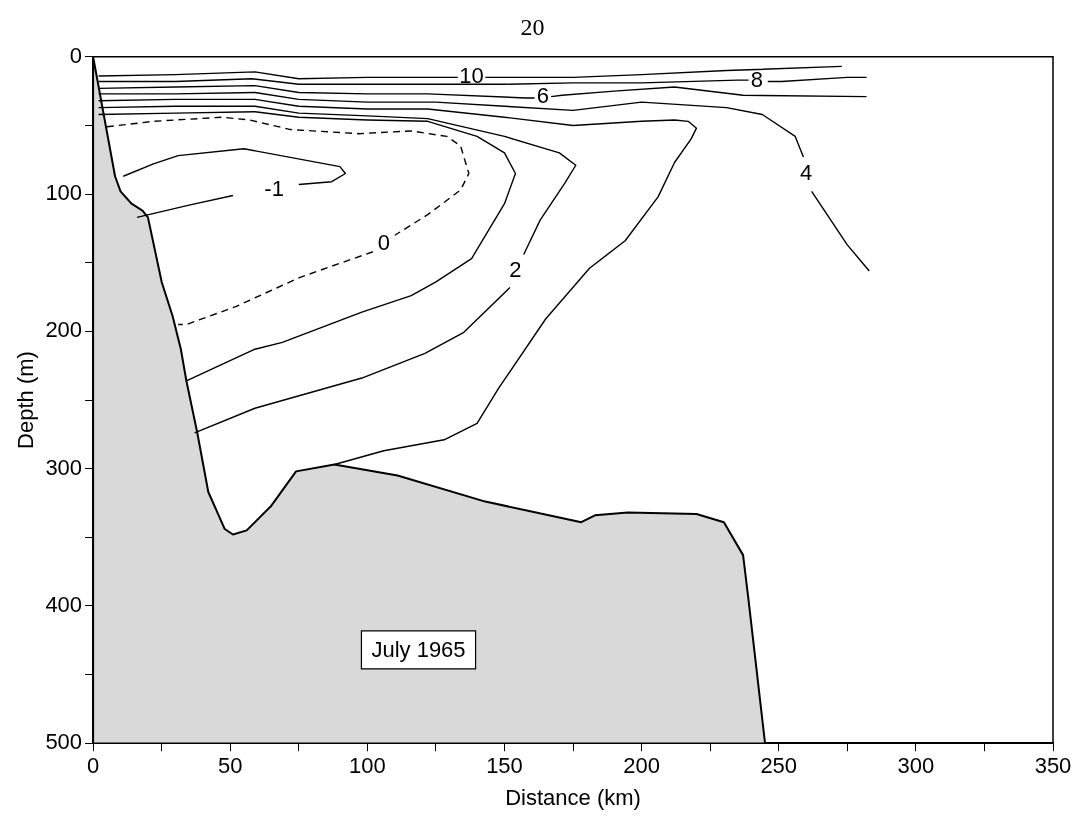 This screenshot has height=834, width=1085. I want to click on series-label: -1, so click(274, 189).